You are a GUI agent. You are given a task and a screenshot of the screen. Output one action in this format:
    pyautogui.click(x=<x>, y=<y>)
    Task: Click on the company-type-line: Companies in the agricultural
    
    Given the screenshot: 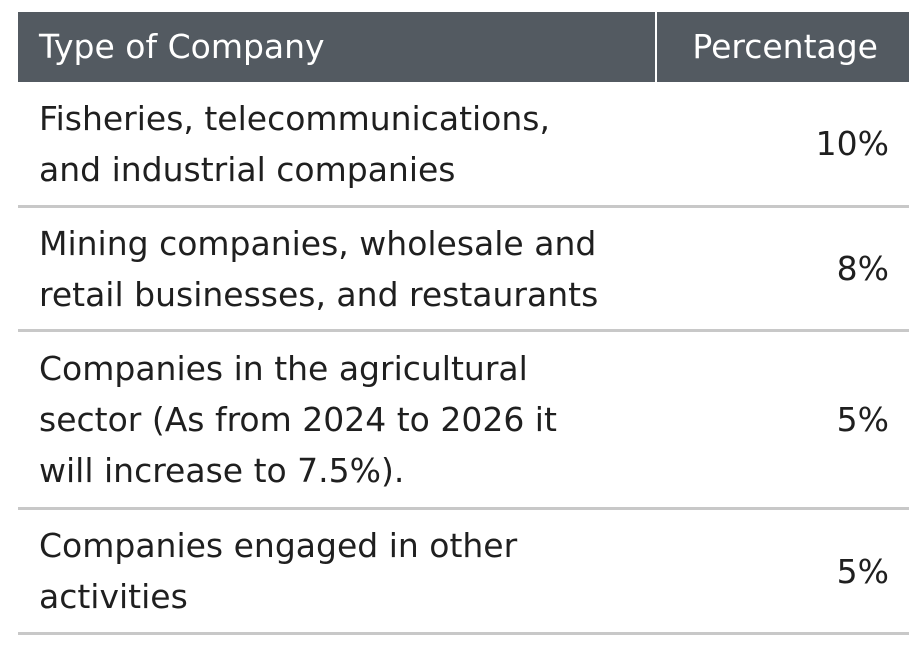 What is the action you would take?
    pyautogui.click(x=283, y=368)
    